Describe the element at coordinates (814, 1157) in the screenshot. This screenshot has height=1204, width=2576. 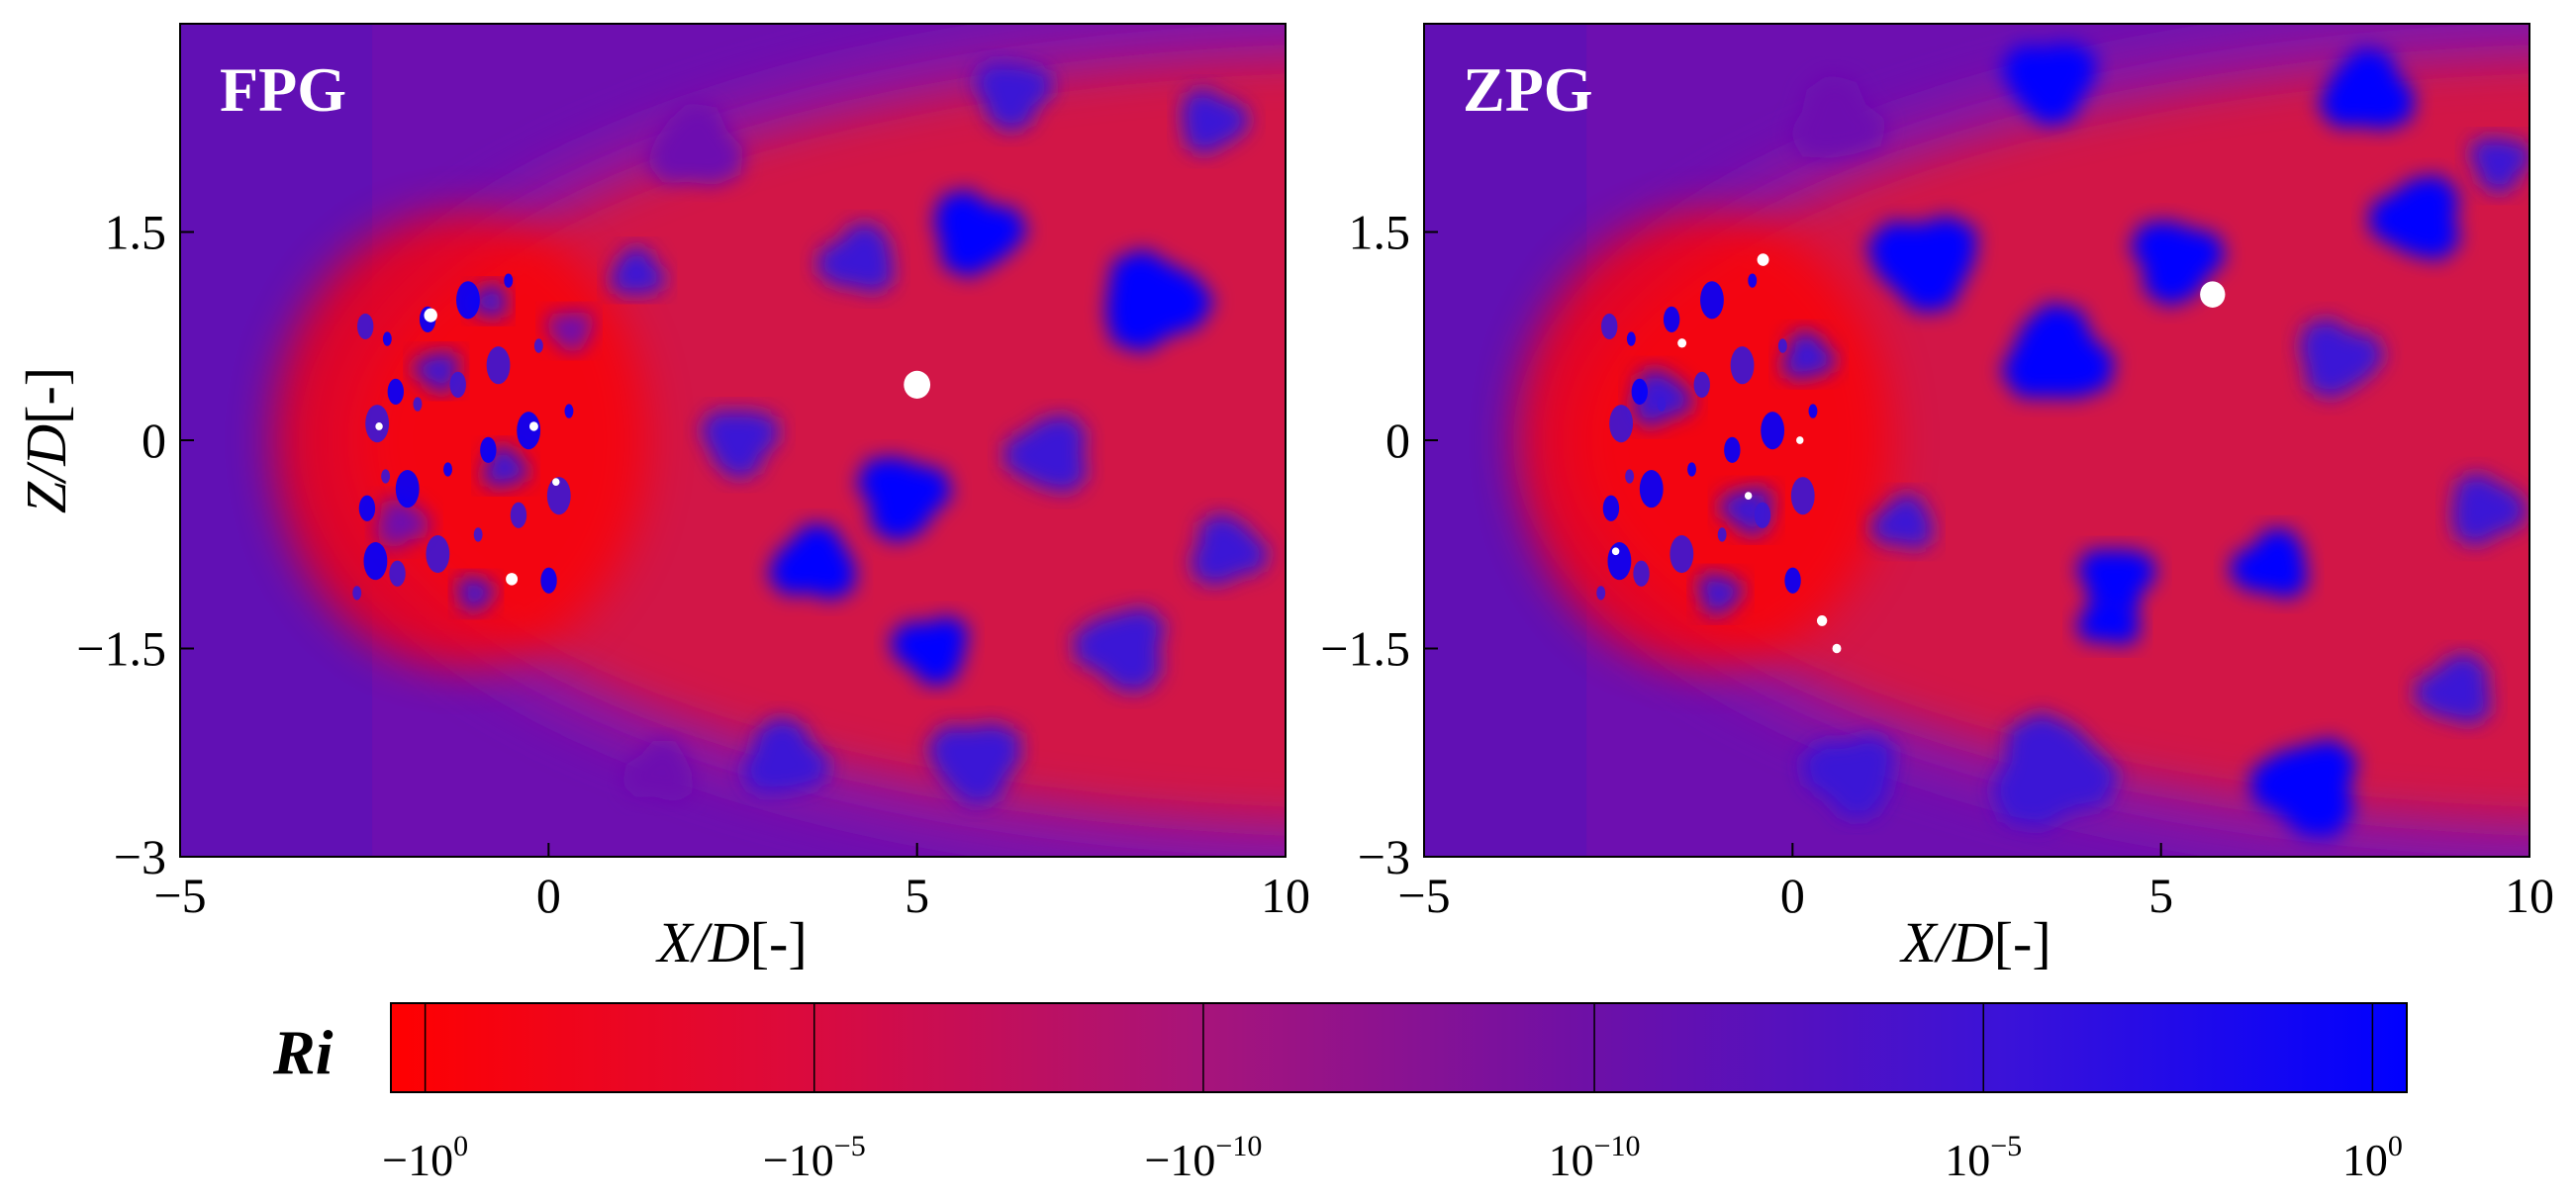
I see `colorbar-tick-label: −10−5` at that location.